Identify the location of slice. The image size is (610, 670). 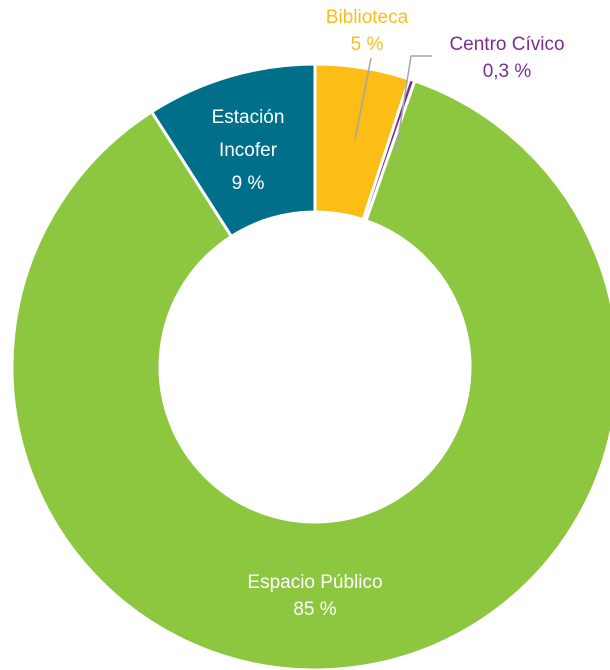
(233, 150).